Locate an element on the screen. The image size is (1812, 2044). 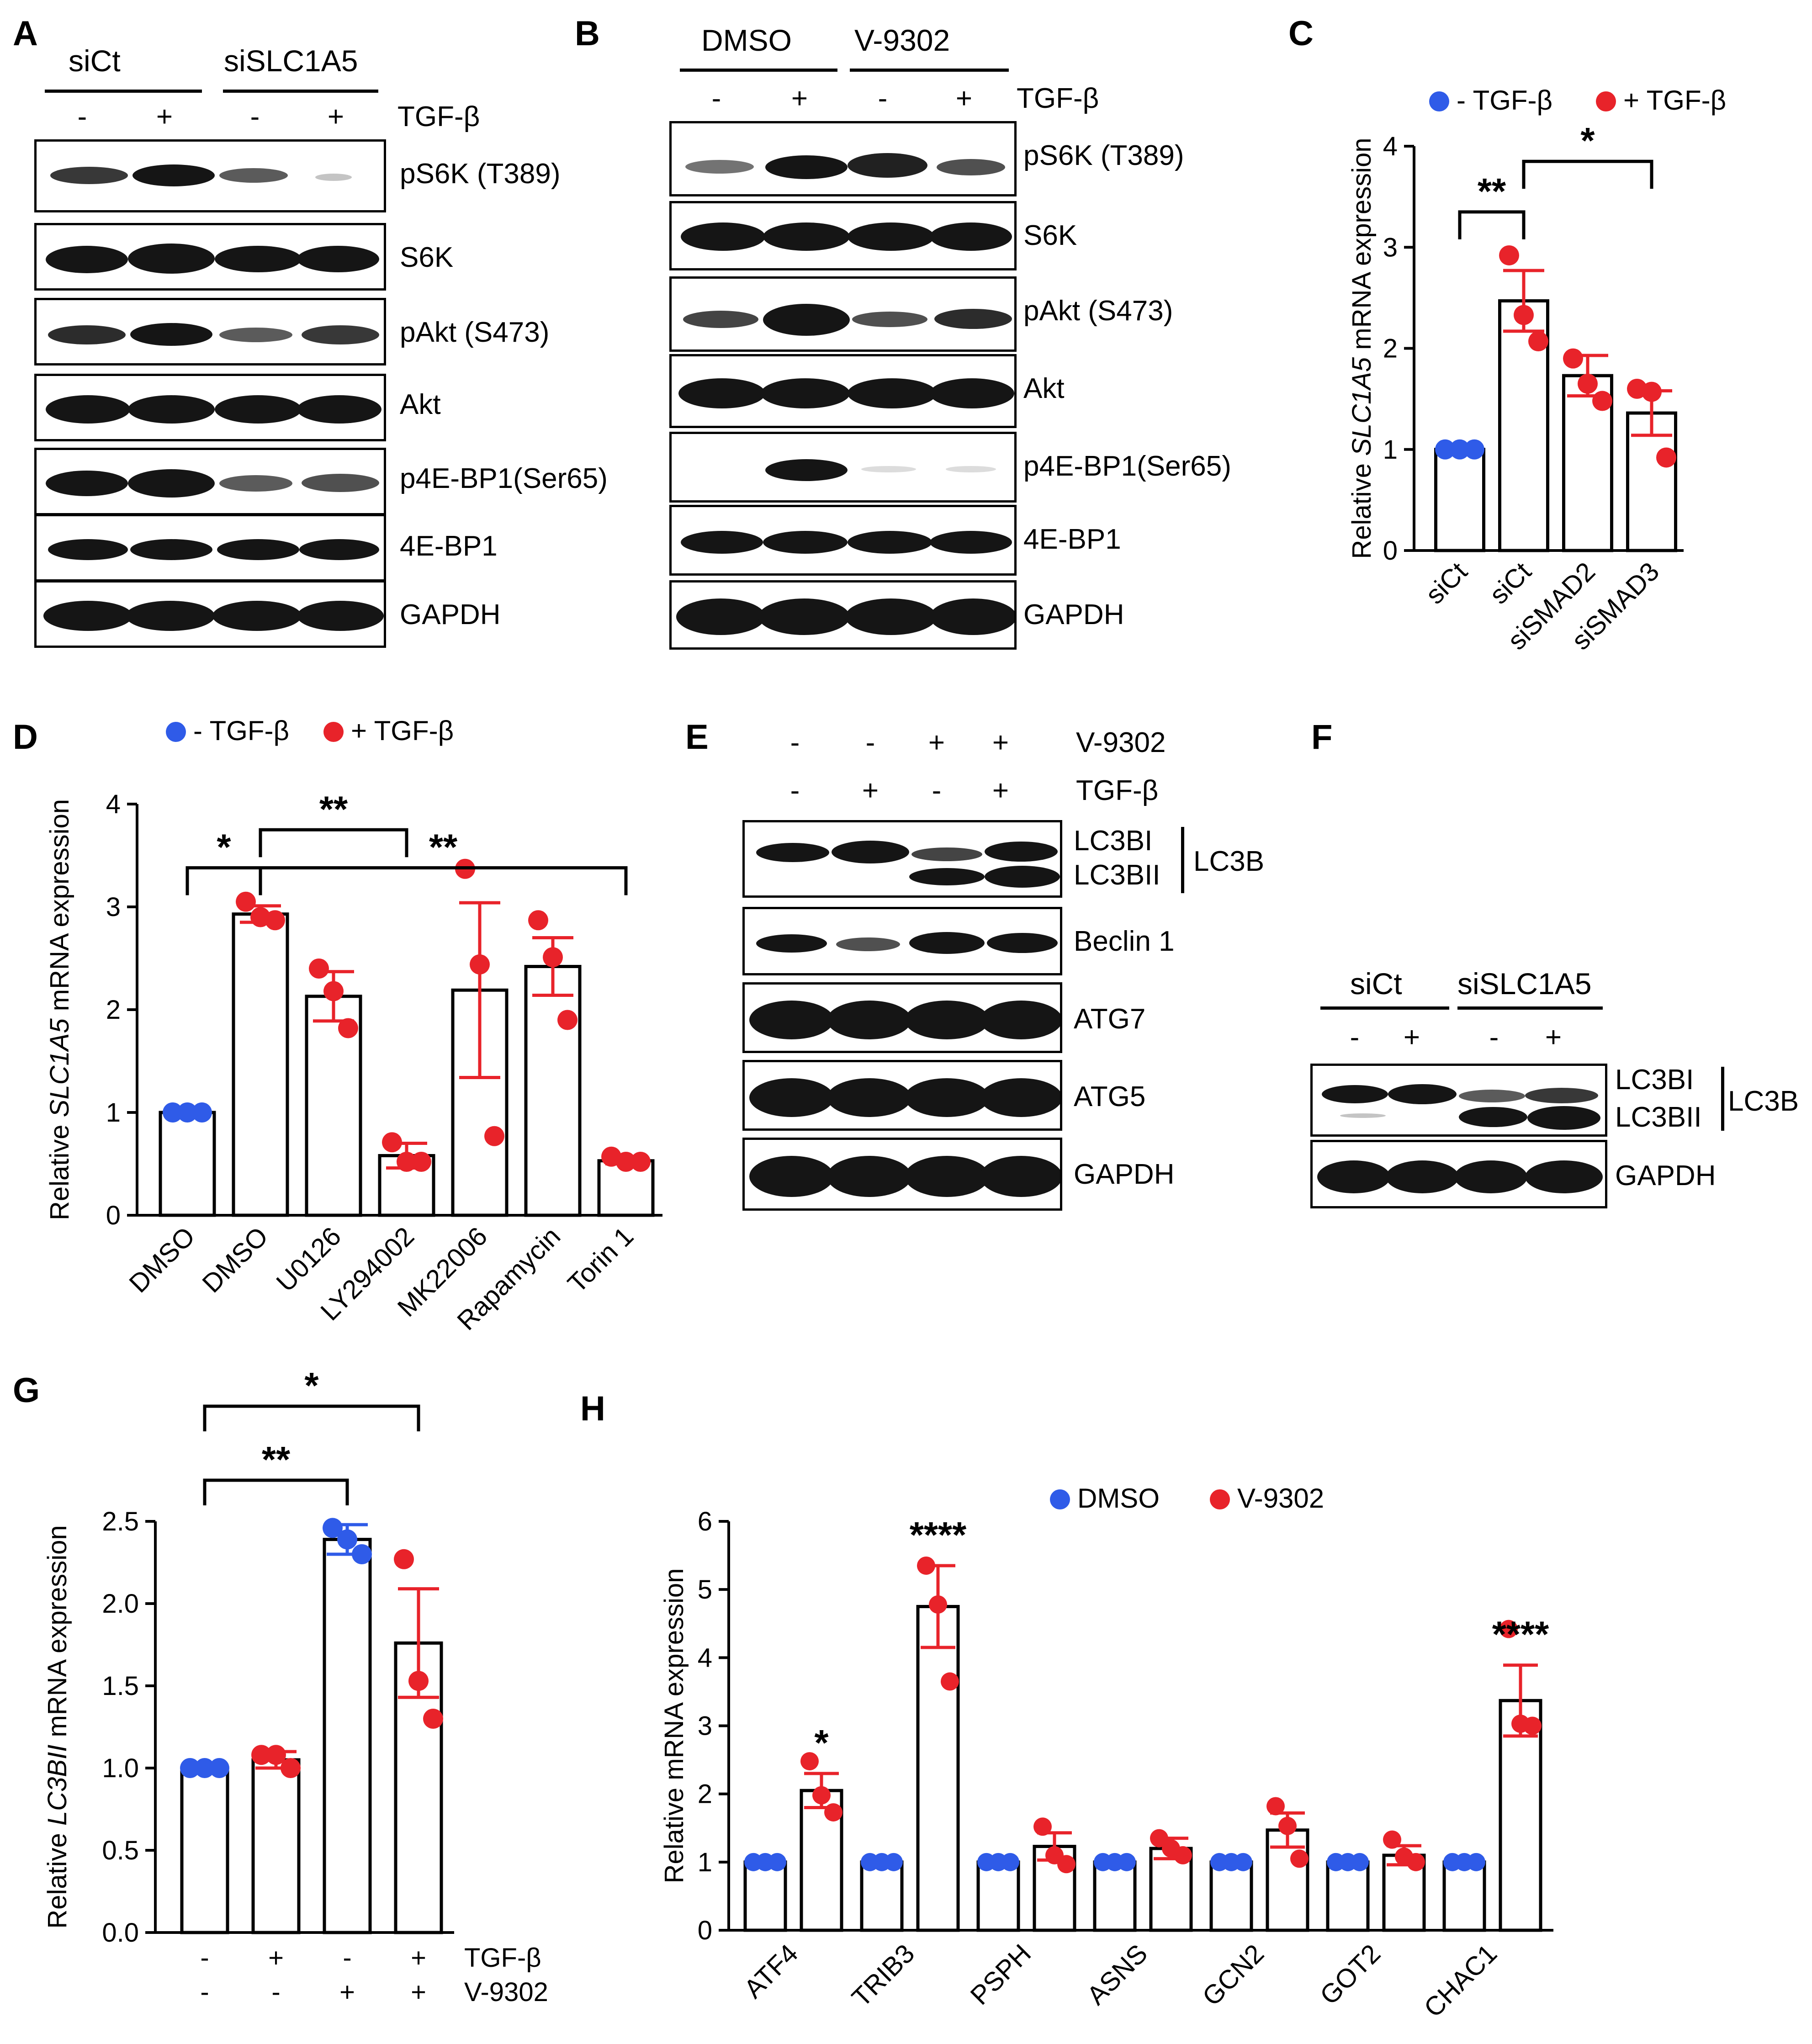
bracket-line is located at coordinates (1182, 860).